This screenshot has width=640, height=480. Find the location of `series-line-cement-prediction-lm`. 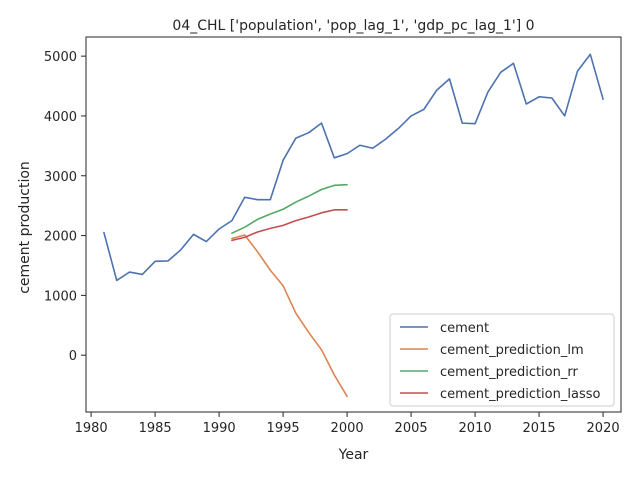

series-line-cement-prediction-lm is located at coordinates (289, 316).